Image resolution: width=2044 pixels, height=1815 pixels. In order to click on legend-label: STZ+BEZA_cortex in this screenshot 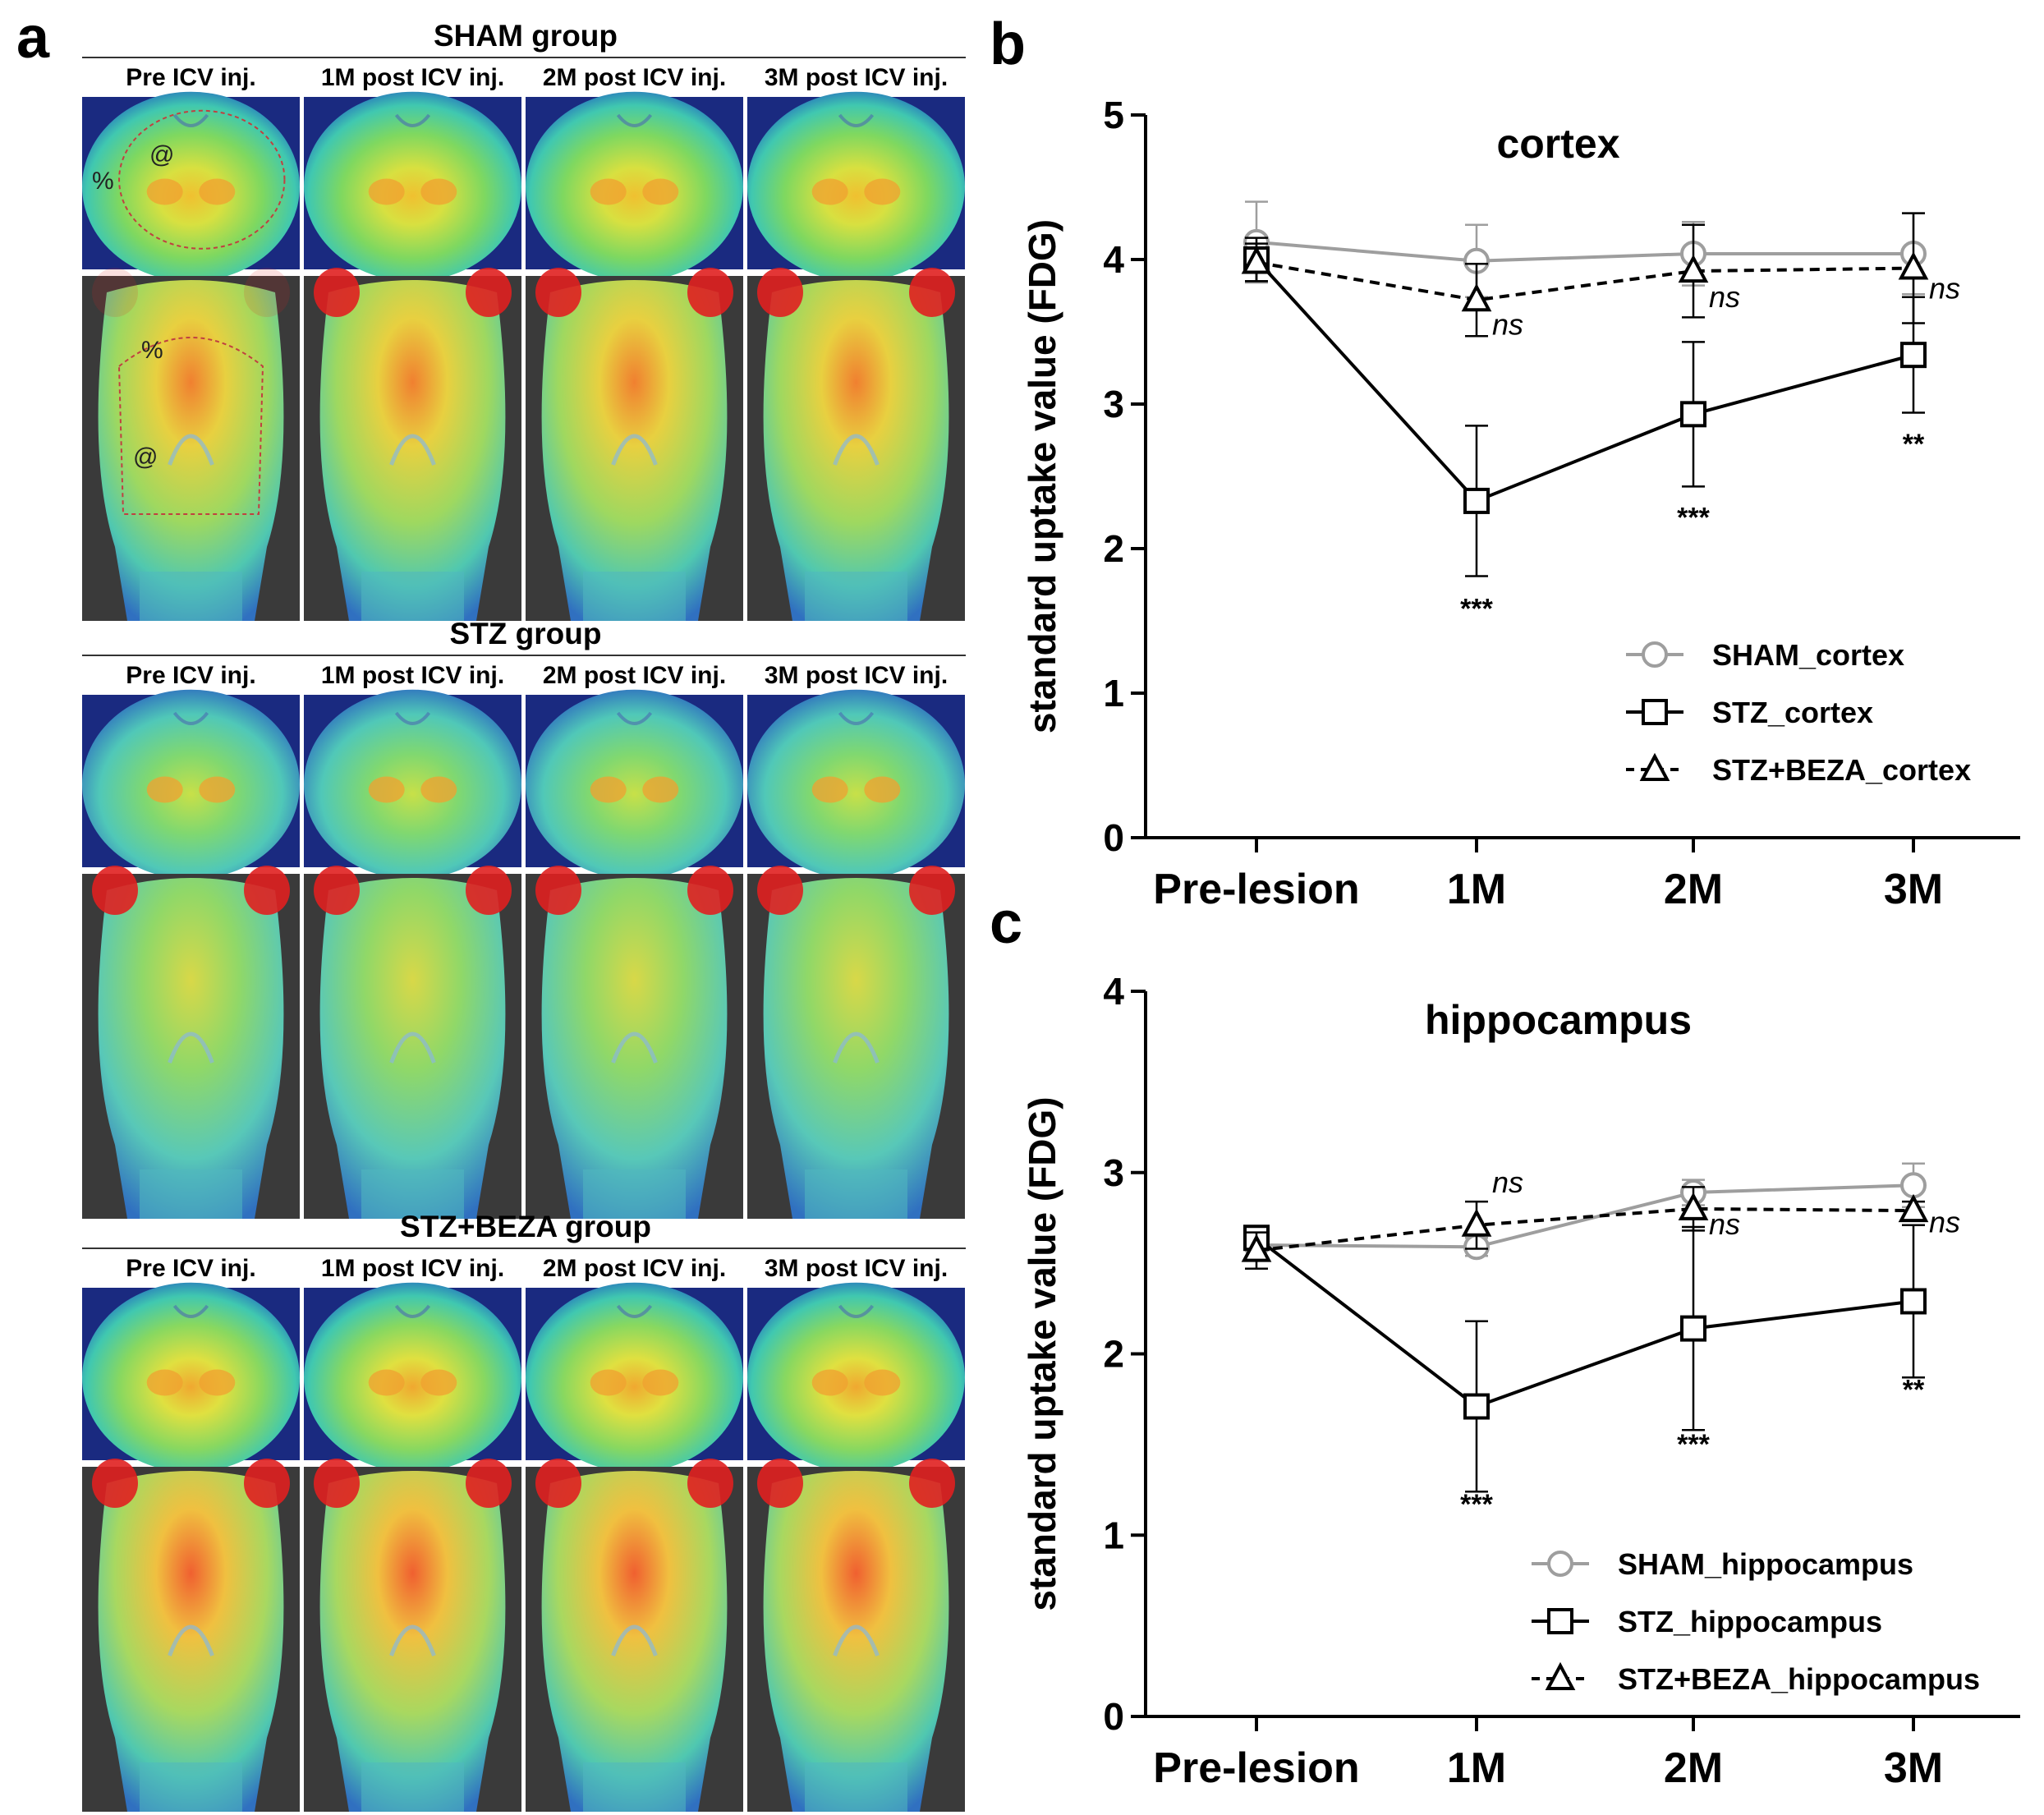, I will do `click(1841, 770)`.